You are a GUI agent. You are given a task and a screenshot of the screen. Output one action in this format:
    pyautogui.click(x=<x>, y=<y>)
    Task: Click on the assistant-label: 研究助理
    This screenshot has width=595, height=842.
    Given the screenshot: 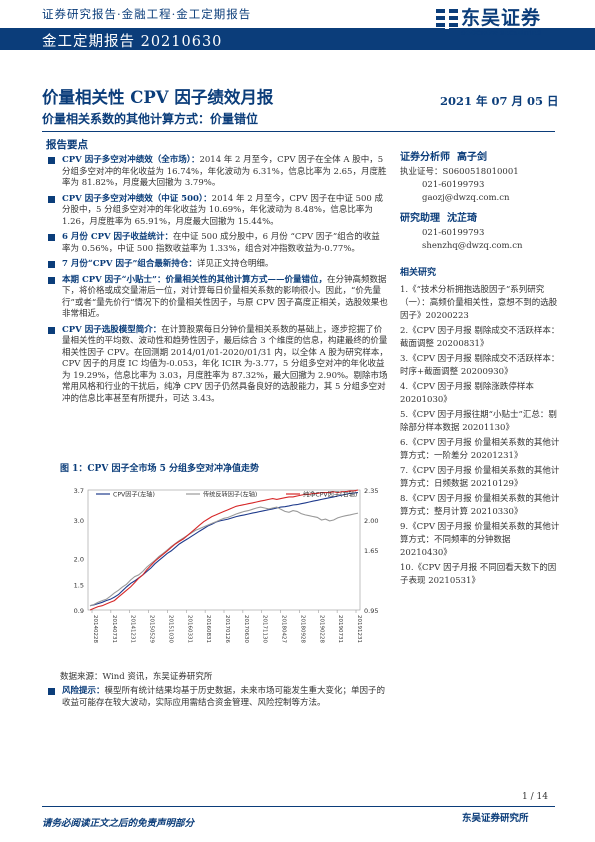 What is the action you would take?
    pyautogui.click(x=420, y=218)
    